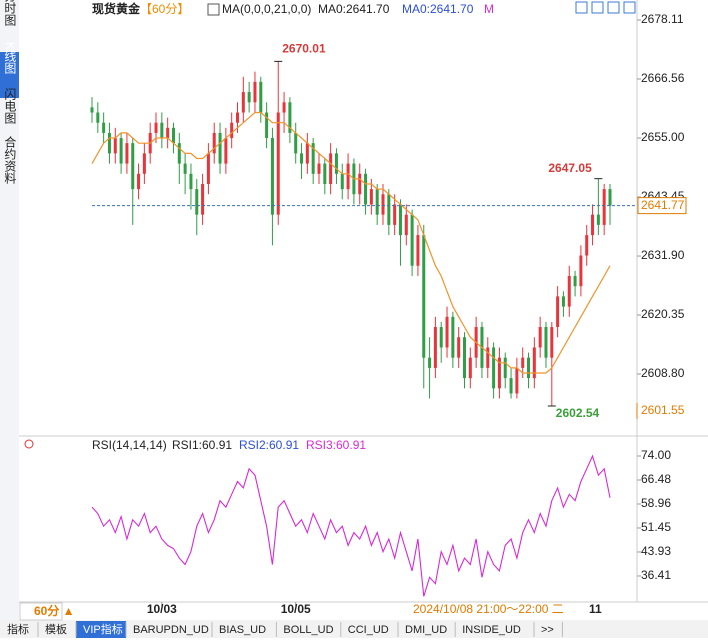 The image size is (708, 643). What do you see at coordinates (578, 413) in the screenshot?
I see `extreme-label: 2602.54` at bounding box center [578, 413].